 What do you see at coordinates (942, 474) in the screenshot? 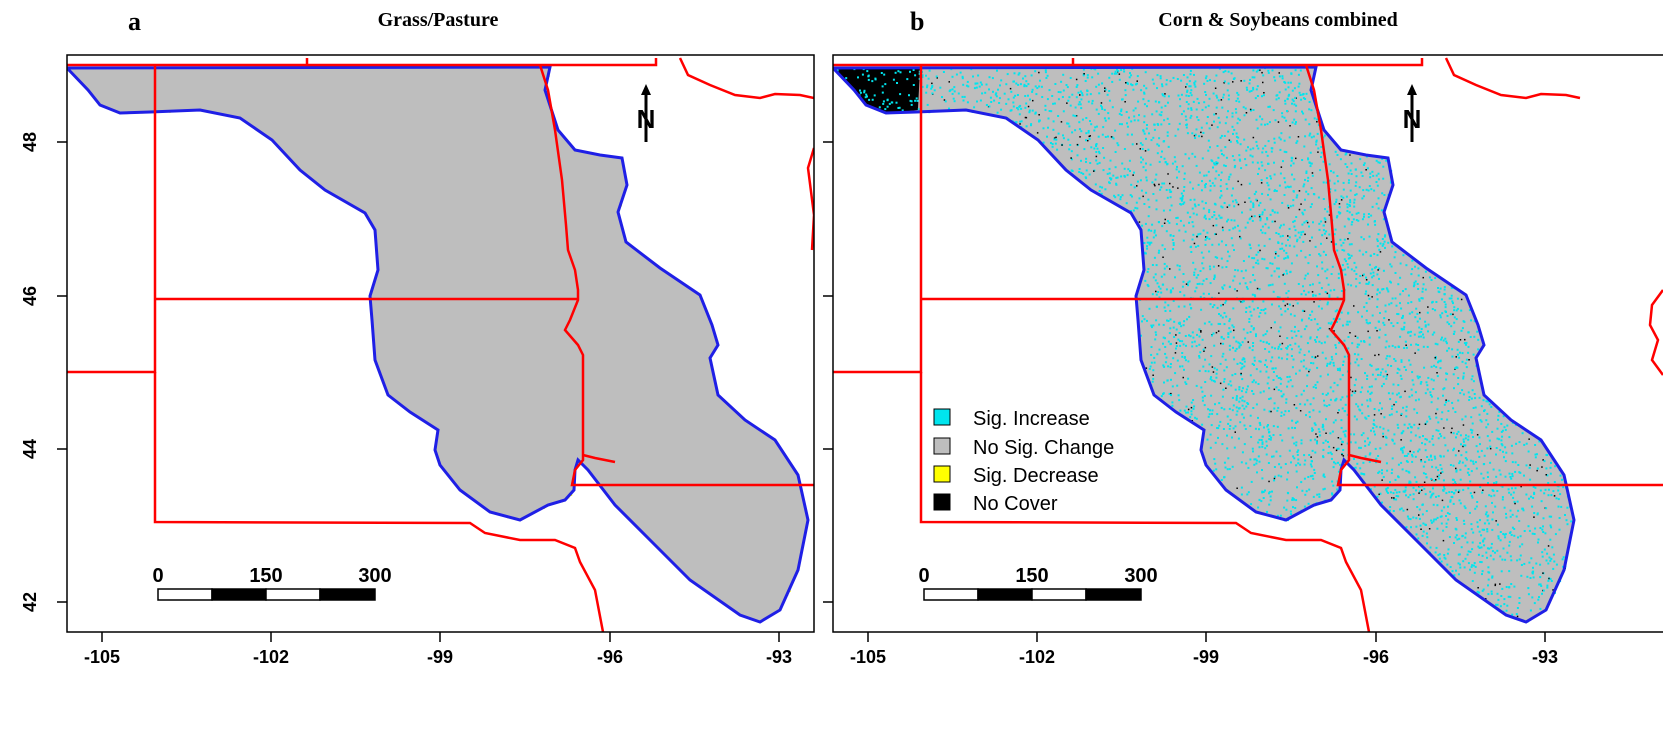
I see `legend-swatch-decrease` at bounding box center [942, 474].